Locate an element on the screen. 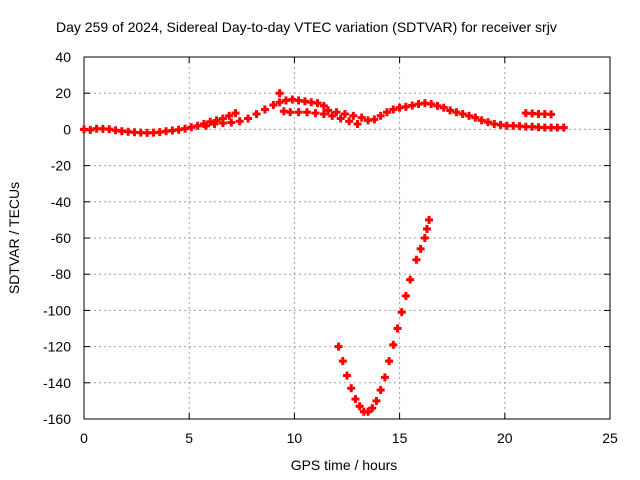  x-axis-label: GPS time / hours is located at coordinates (344, 465).